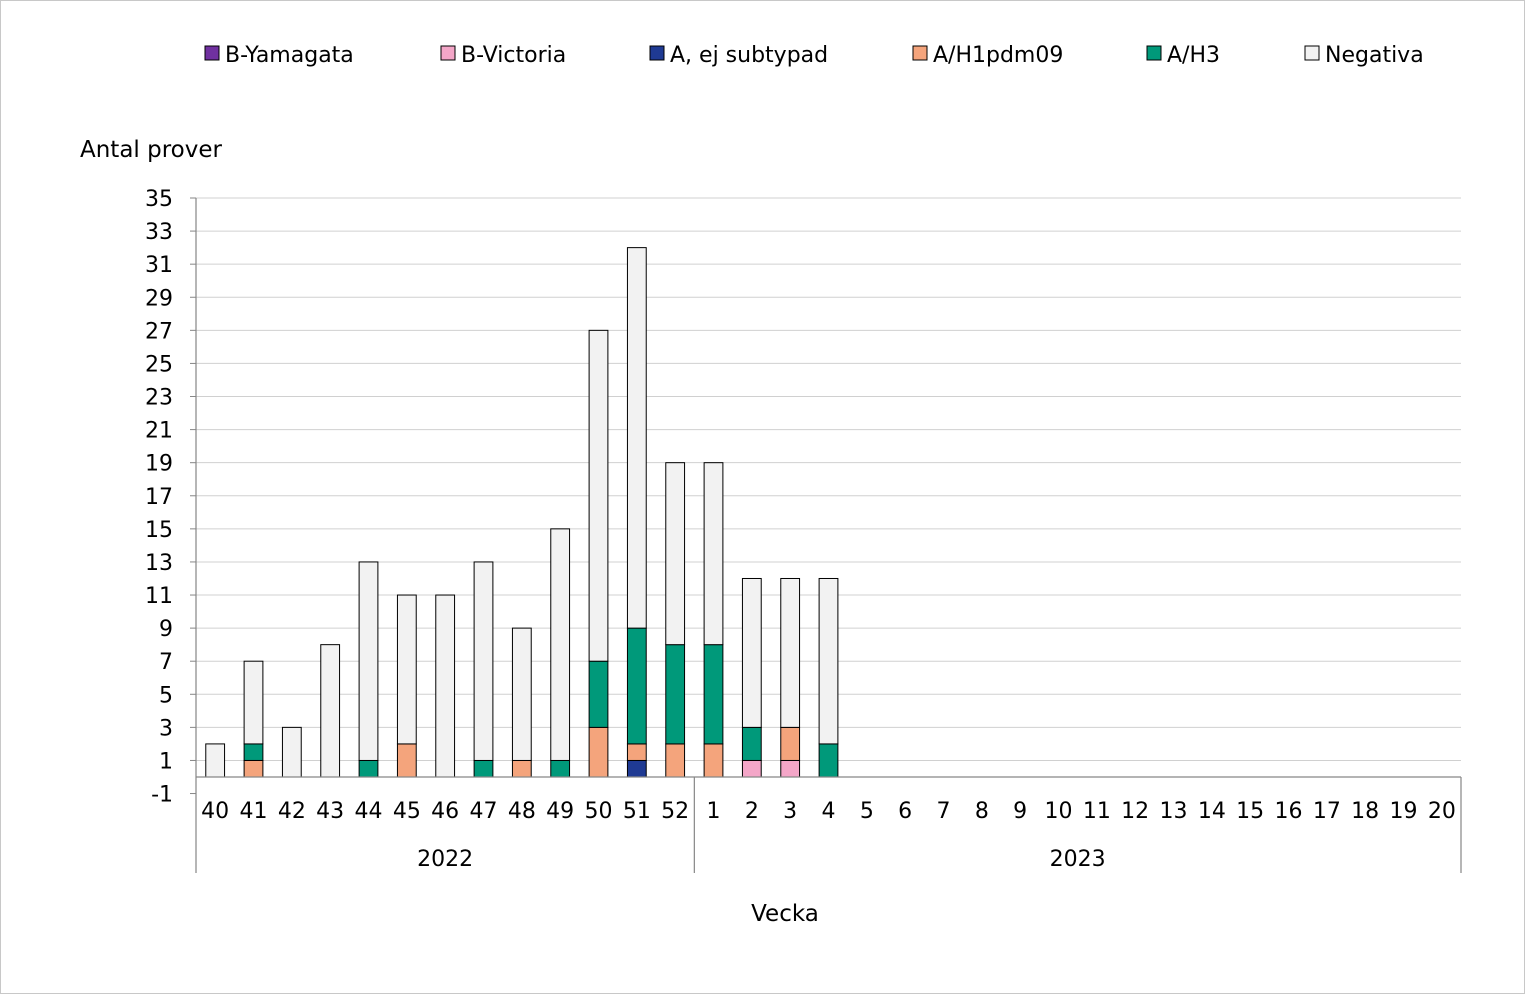 The height and width of the screenshot is (994, 1525). Describe the element at coordinates (330, 811) in the screenshot. I see `x-tick-label: 43` at that location.